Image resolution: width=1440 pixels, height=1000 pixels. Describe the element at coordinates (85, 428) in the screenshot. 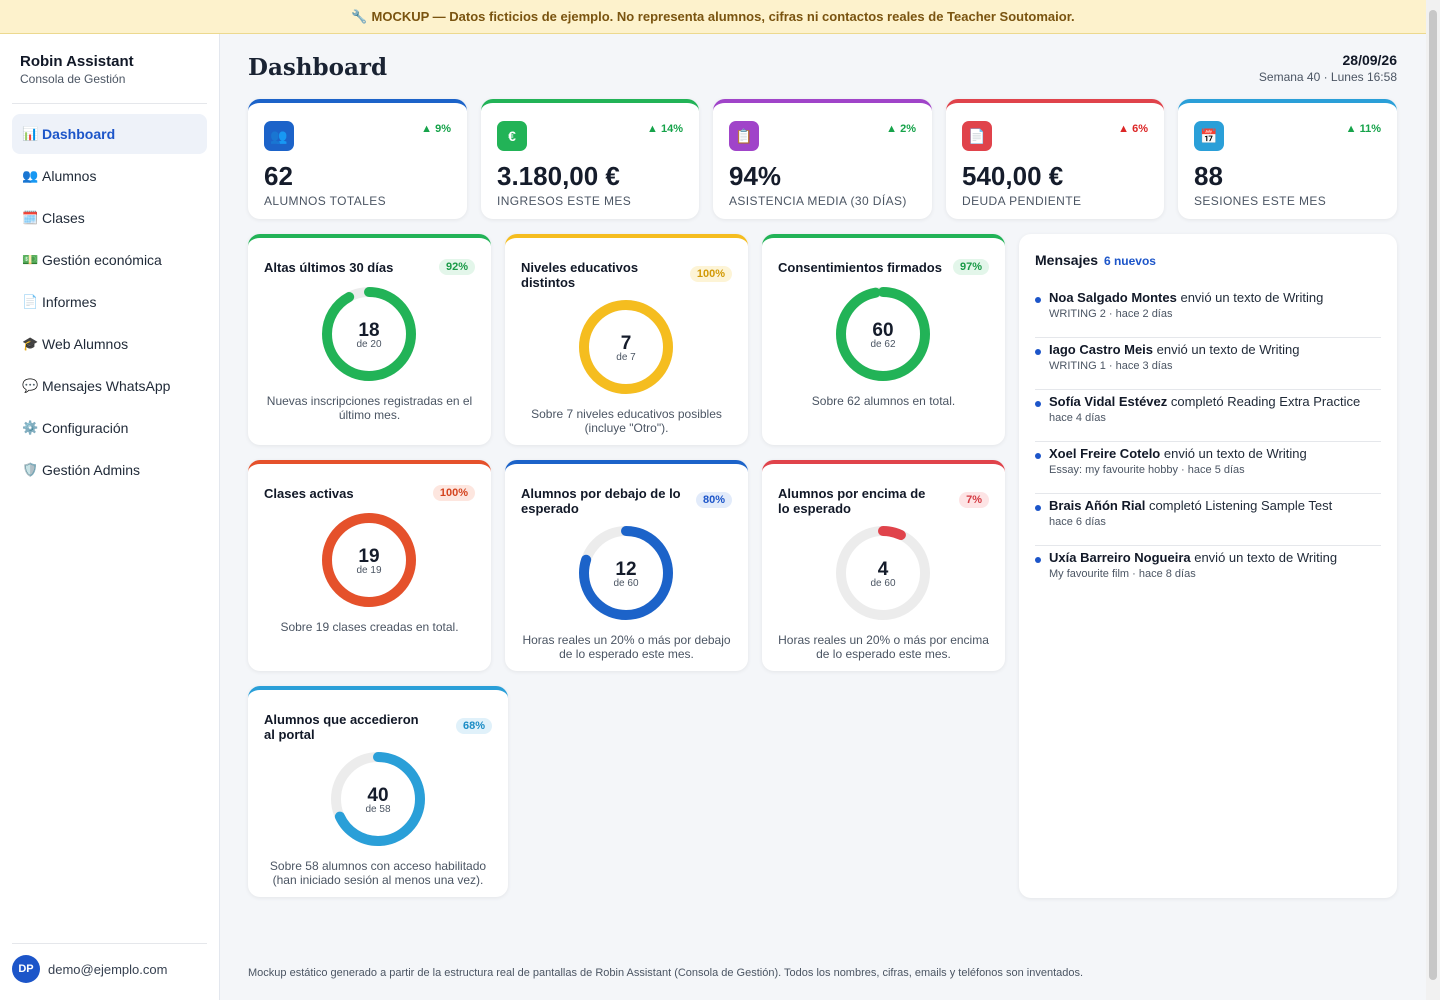

I see `sidebar-item-label: Configuración` at that location.